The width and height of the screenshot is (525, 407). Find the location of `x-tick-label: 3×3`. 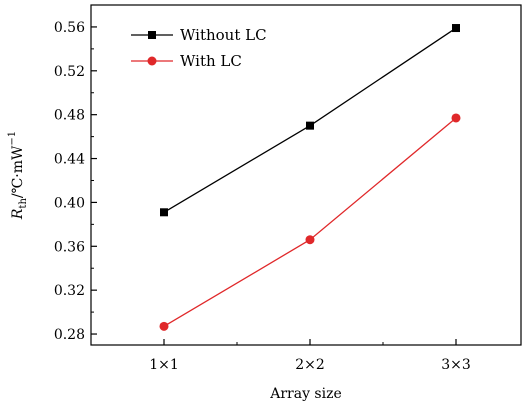

x-tick-label: 3×3 is located at coordinates (456, 365).